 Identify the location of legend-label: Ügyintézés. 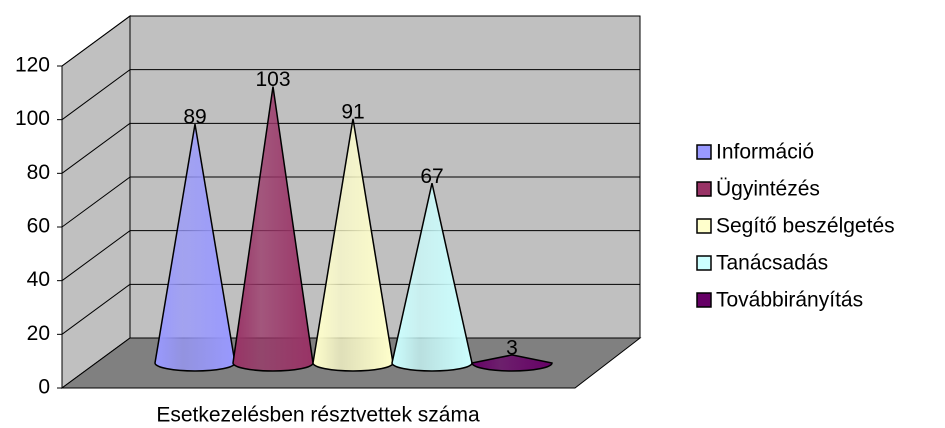
(768, 189).